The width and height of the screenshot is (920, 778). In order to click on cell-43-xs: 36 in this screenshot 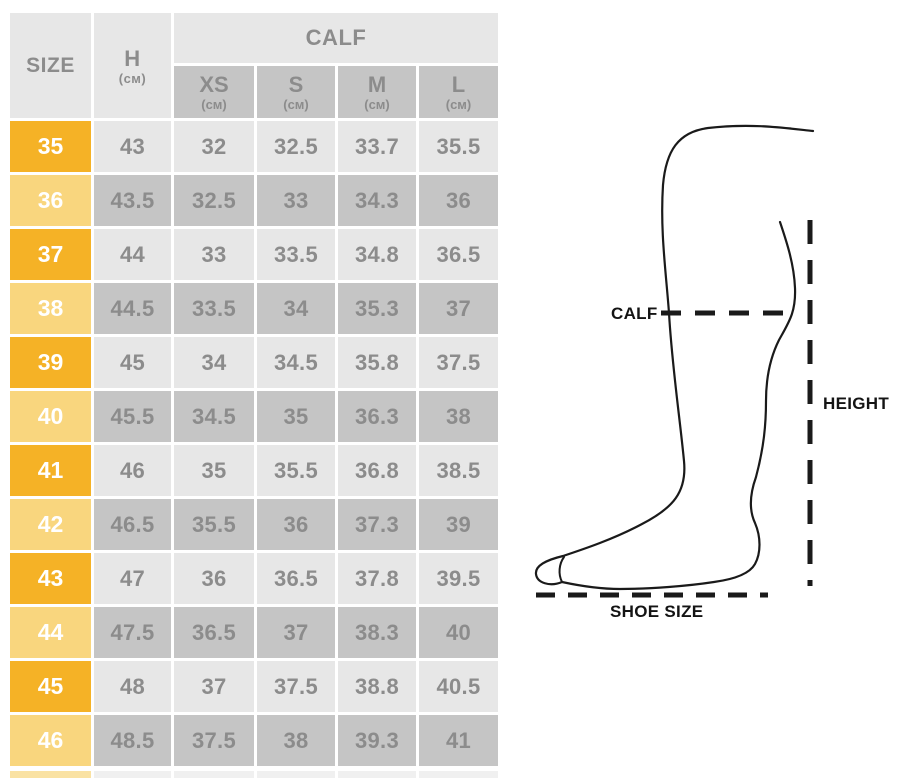, I will do `click(214, 578)`.